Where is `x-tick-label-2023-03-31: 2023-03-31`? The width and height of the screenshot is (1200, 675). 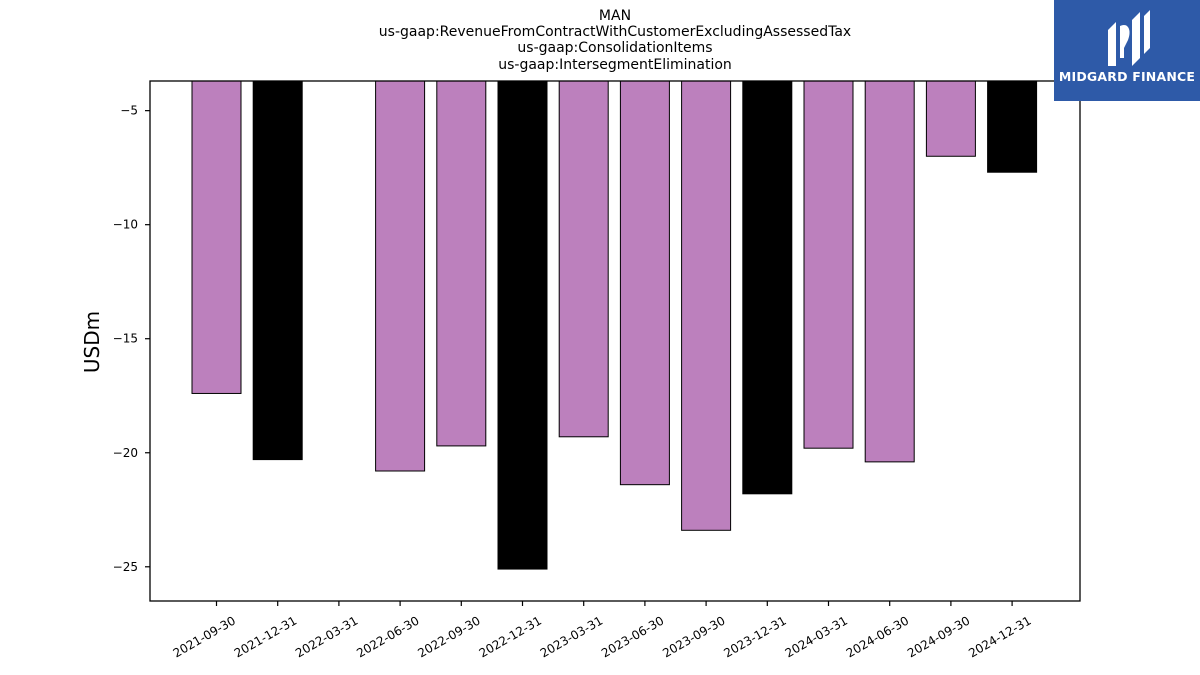
x-tick-label-2023-03-31: 2023-03-31 is located at coordinates (571, 636).